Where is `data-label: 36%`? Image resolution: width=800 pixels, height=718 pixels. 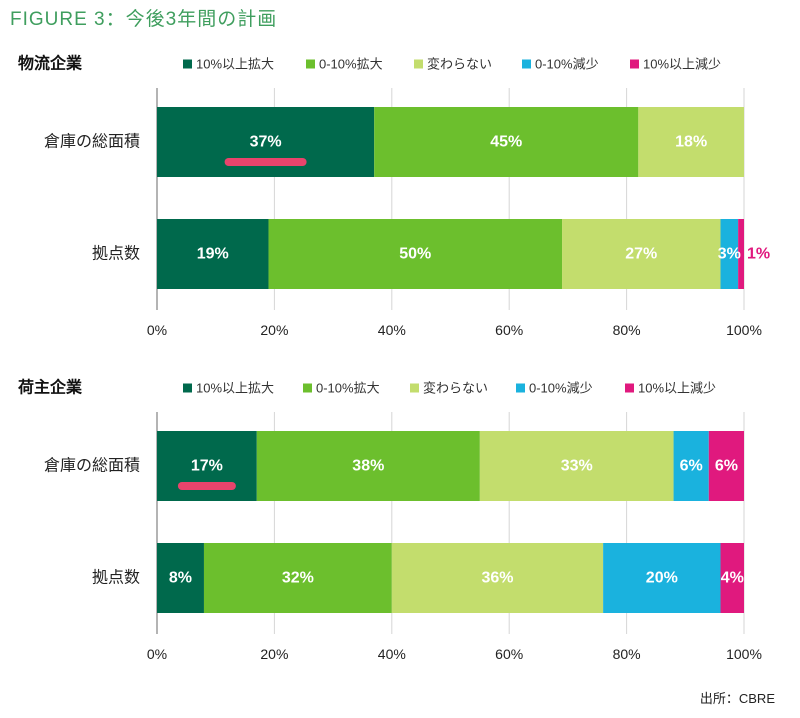 data-label: 36% is located at coordinates (497, 578).